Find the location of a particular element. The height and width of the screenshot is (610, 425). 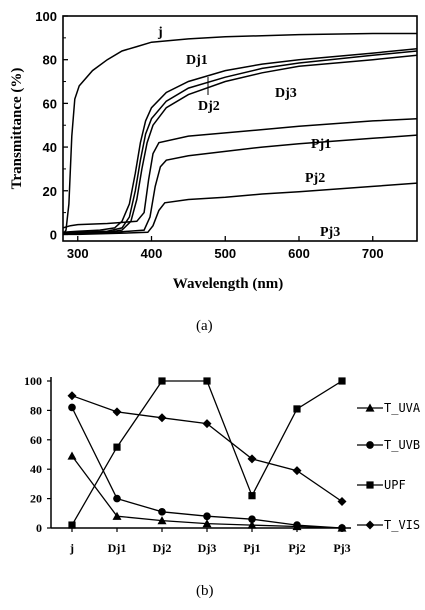

y-tick-label: 80 is located at coordinates (50, 60).